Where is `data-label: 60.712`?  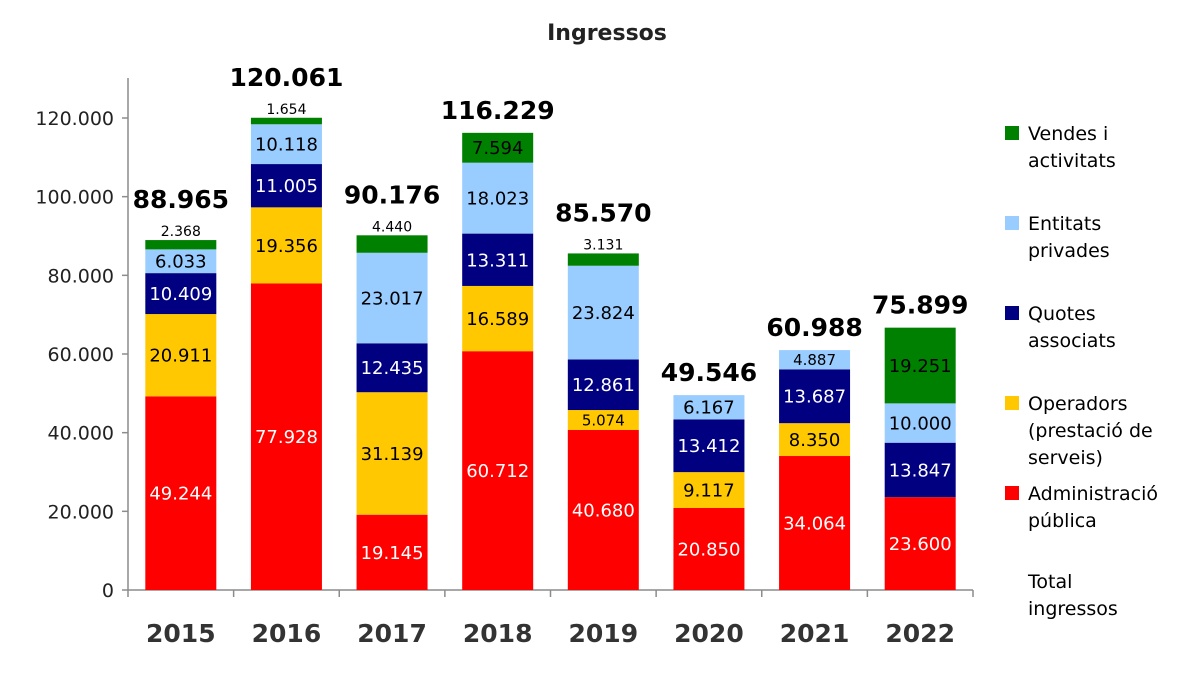 data-label: 60.712 is located at coordinates (497, 471).